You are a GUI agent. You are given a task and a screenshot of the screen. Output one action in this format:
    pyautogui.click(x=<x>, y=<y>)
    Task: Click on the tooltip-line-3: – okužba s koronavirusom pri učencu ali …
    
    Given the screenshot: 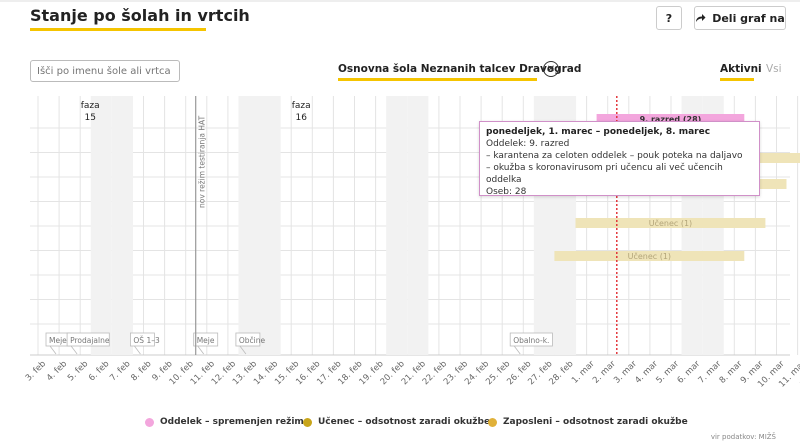 What is the action you would take?
    pyautogui.click(x=604, y=174)
    